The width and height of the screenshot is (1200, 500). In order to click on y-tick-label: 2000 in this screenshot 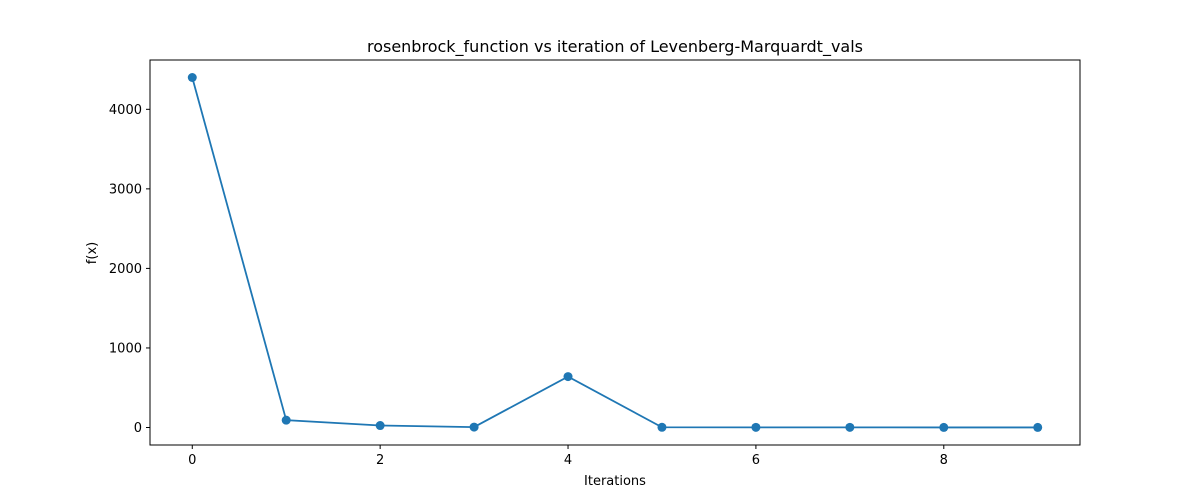, I will do `click(125, 269)`.